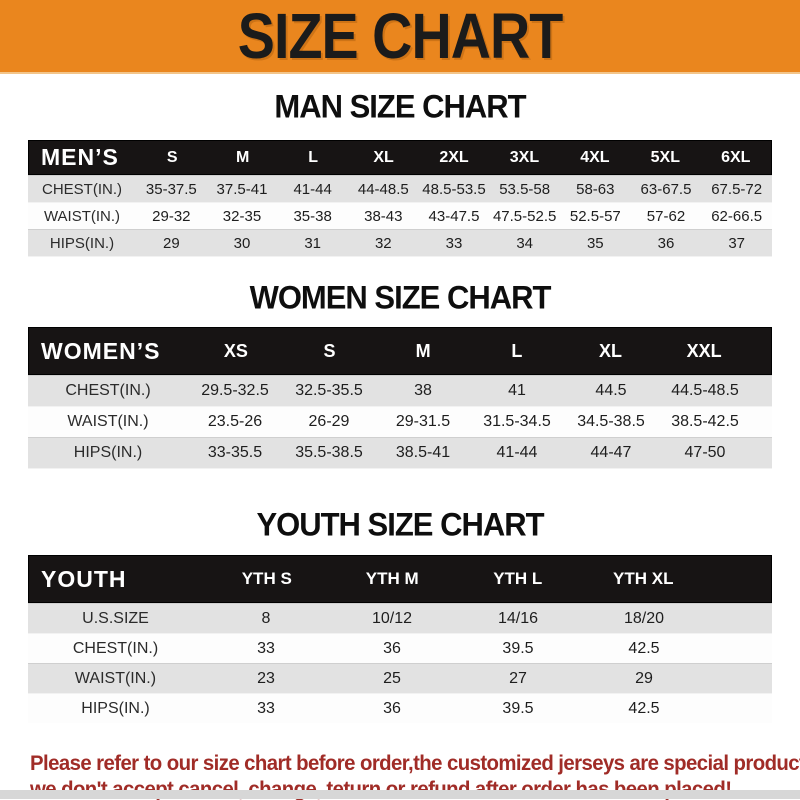  What do you see at coordinates (518, 578) in the screenshot?
I see `column-header: YTH L` at bounding box center [518, 578].